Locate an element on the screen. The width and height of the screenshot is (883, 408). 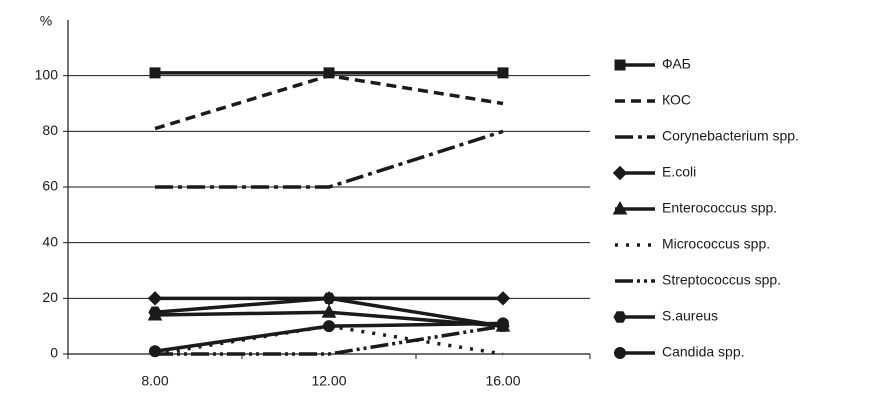
legend-label: E.coli is located at coordinates (679, 172).